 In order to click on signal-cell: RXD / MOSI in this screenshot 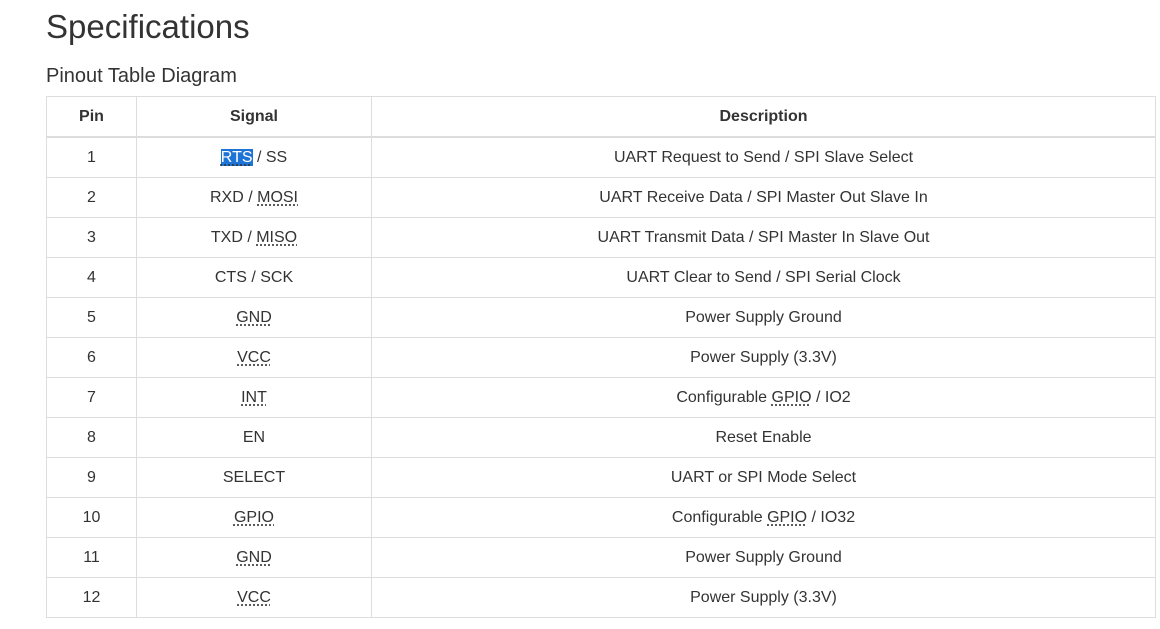, I will do `click(254, 197)`.